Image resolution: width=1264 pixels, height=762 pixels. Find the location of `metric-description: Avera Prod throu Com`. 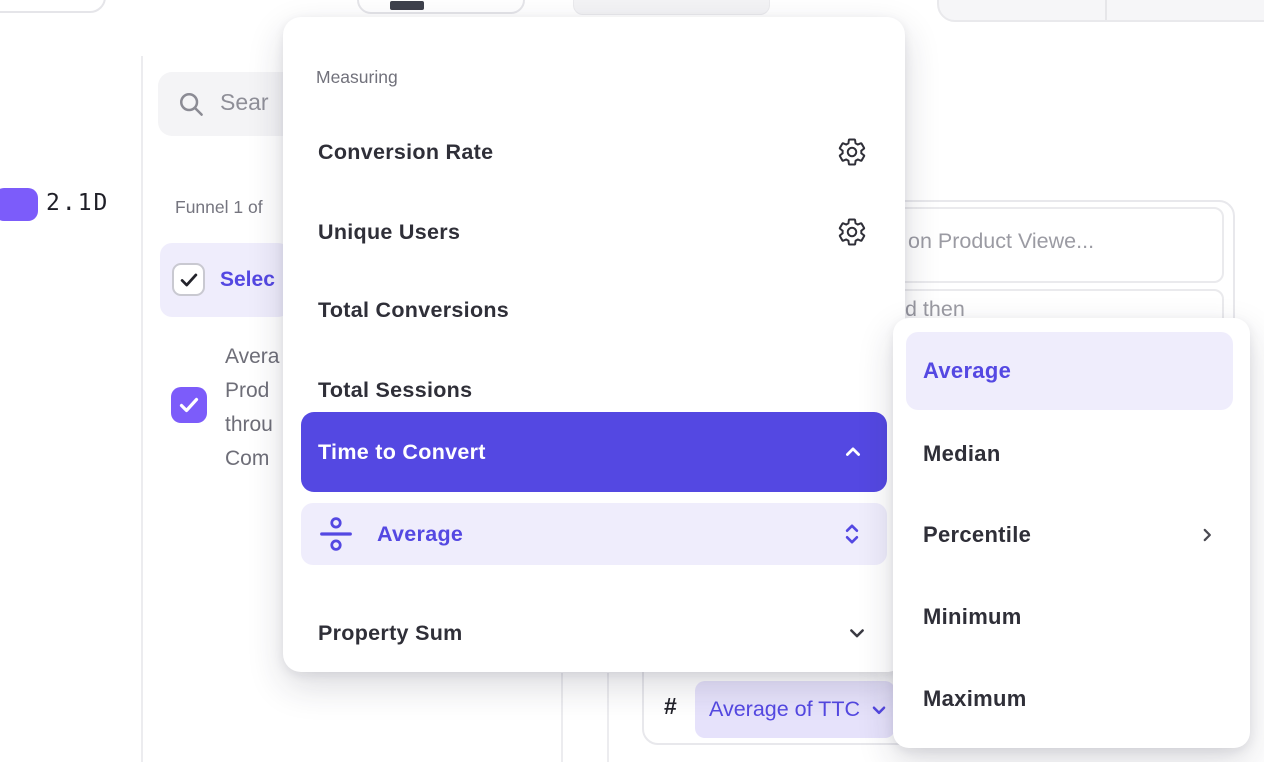

metric-description: Avera Prod throu Com is located at coordinates (252, 408).